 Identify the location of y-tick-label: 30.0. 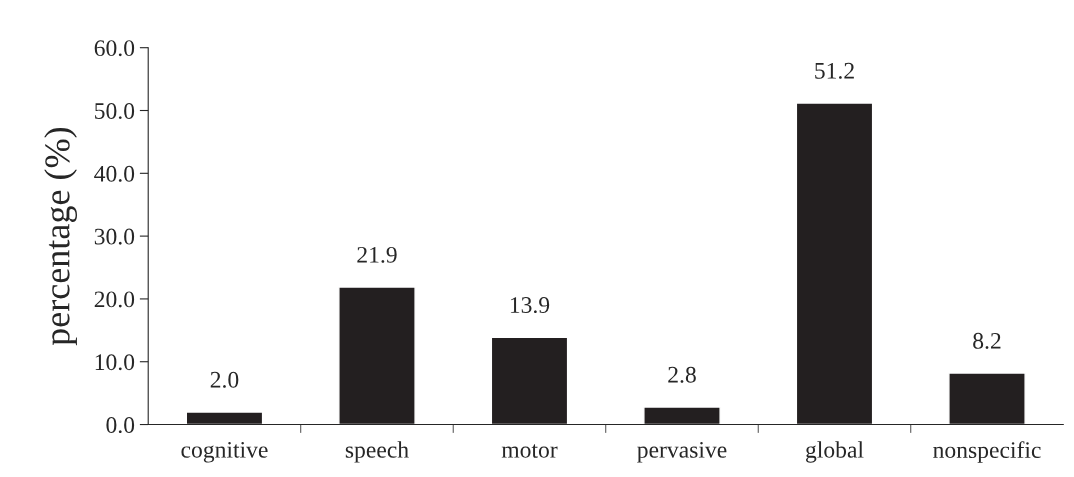
(114, 236).